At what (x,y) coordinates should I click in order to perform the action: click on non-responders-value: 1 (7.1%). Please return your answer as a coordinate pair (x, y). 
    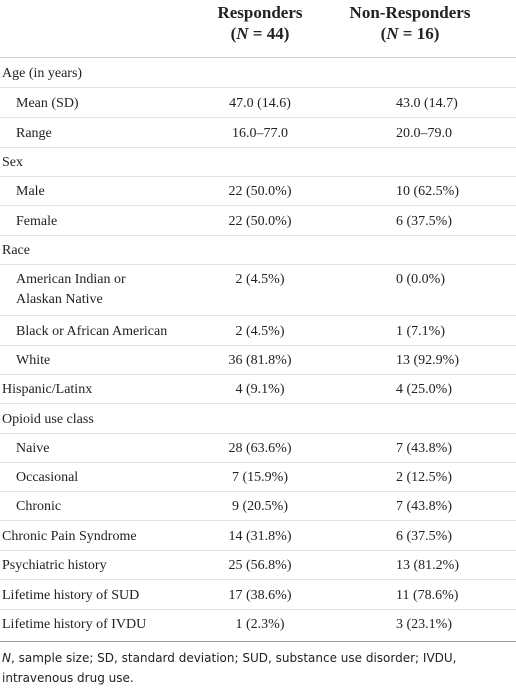
    Looking at the image, I should click on (420, 331).